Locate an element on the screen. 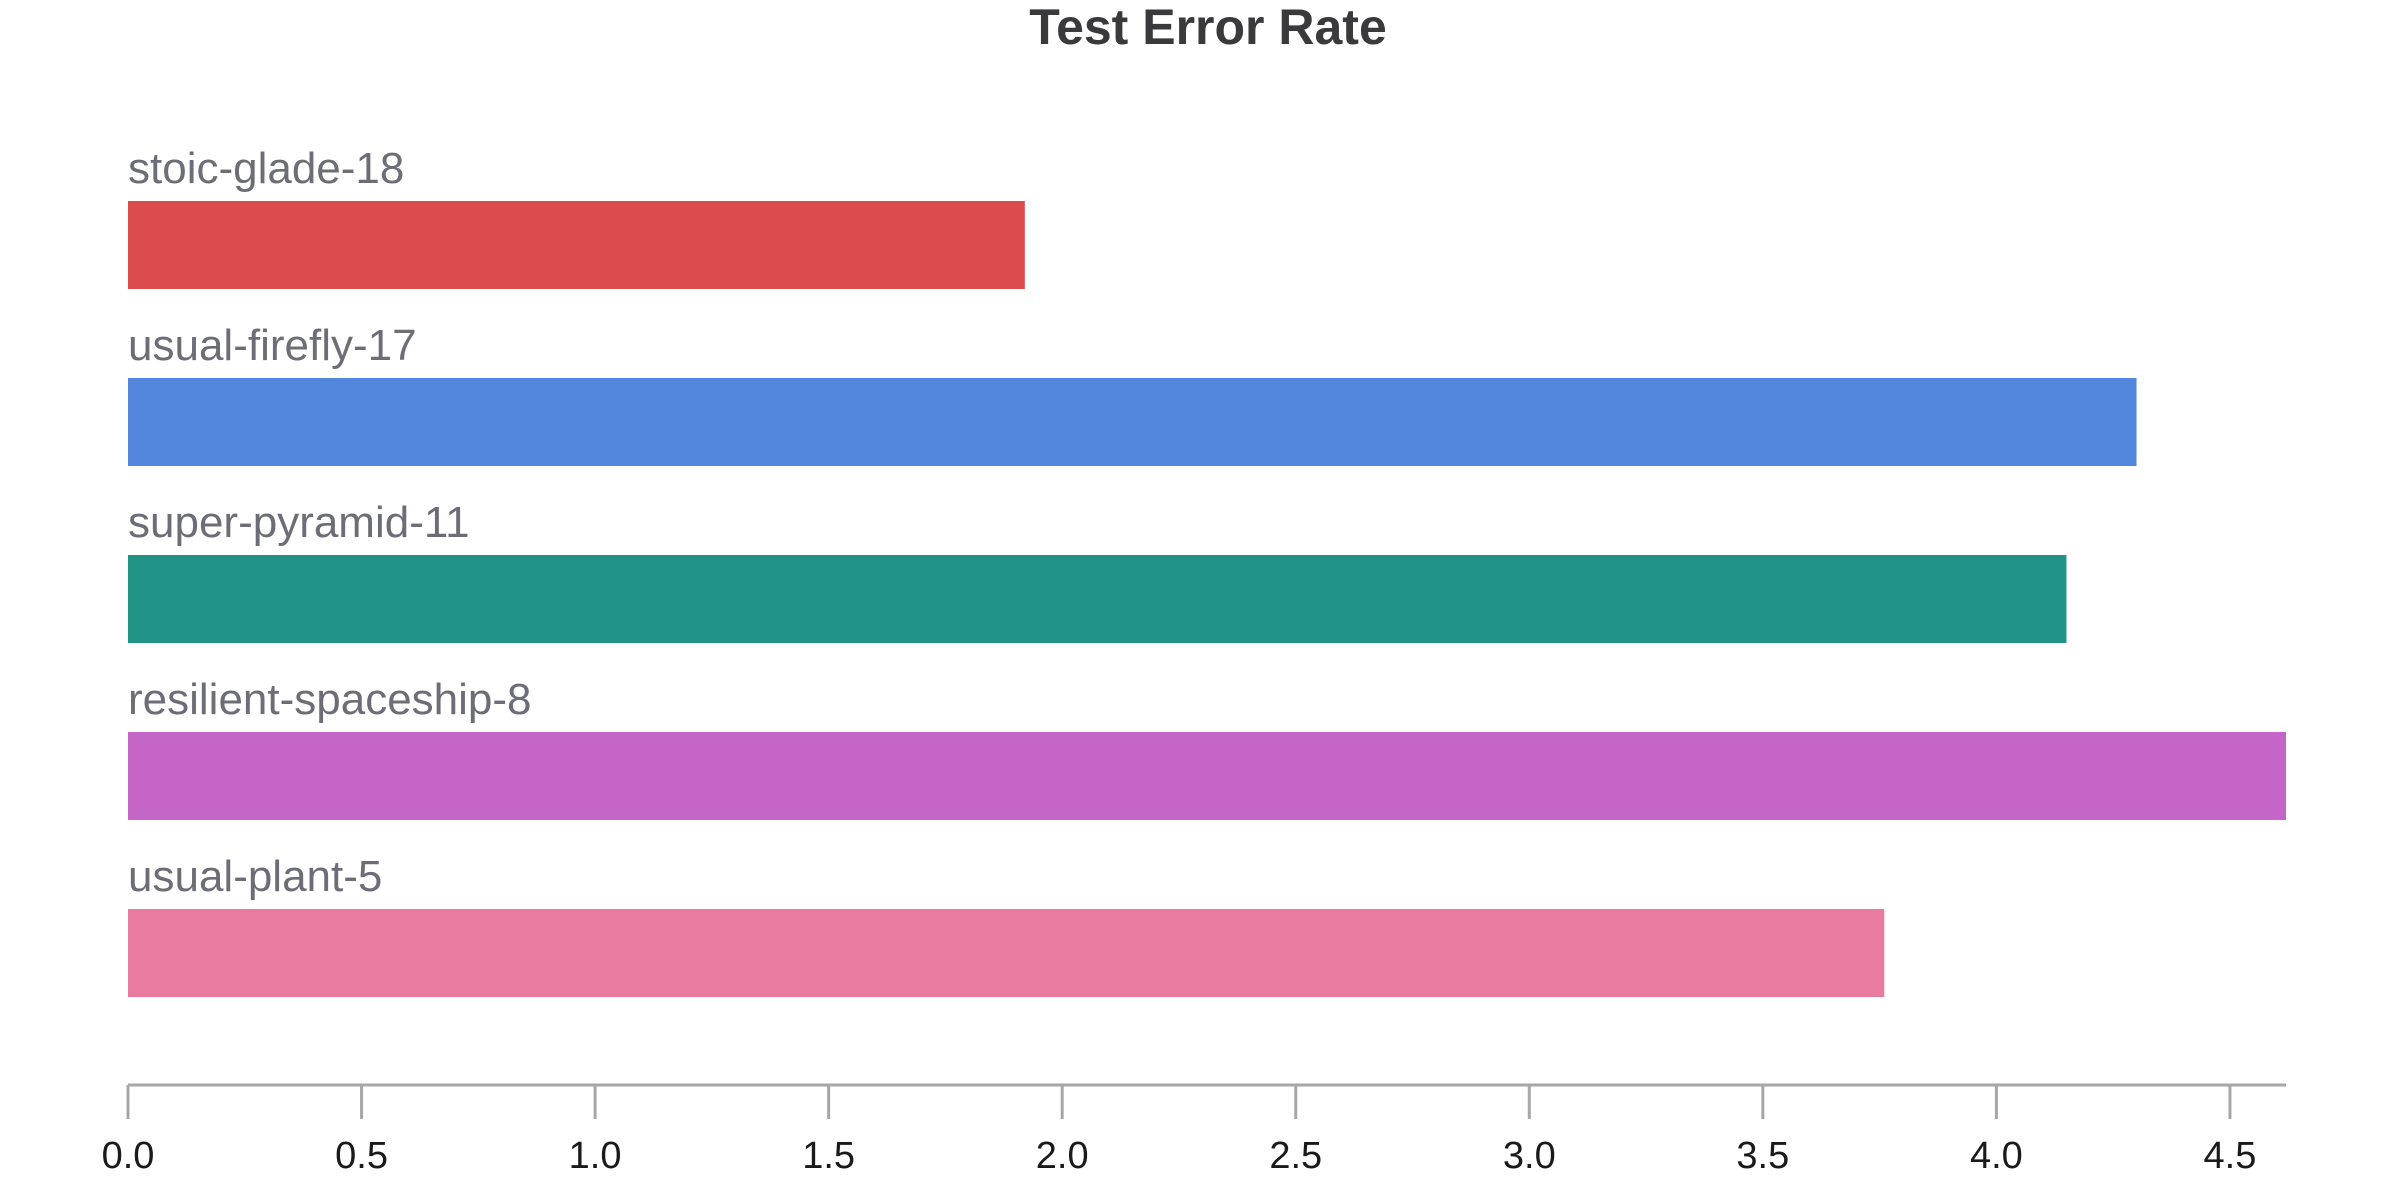 The width and height of the screenshot is (2400, 1200). x-axis: 0.0 0.5 1.0 1.5 2.0 2.5 3.0 3.5 4.0 4.5 is located at coordinates (1194, 1131).